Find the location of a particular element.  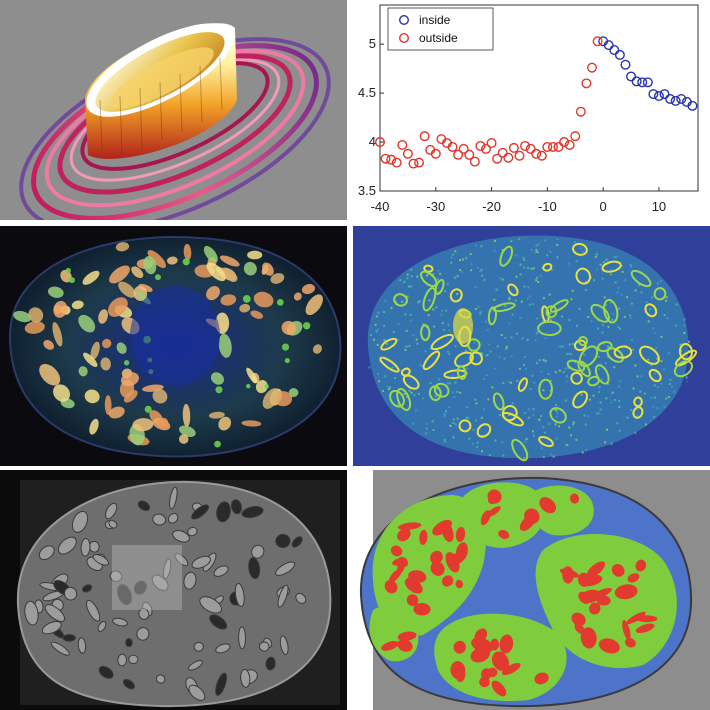

y-tick-label: 3.5 is located at coordinates (367, 190).